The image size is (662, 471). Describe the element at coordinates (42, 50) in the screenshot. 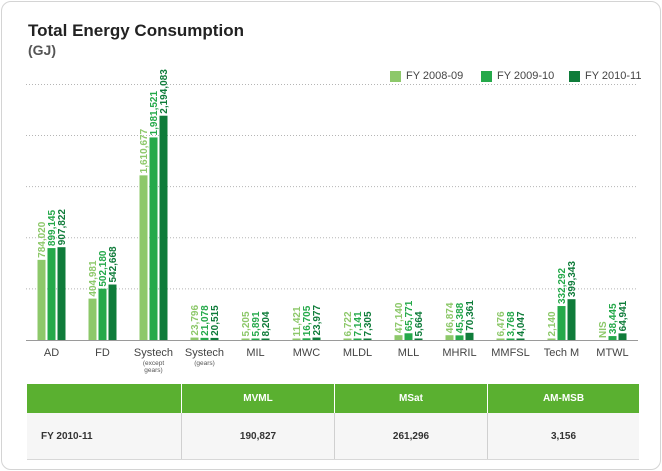

I see `chart-unit-subtitle: (GJ)` at that location.